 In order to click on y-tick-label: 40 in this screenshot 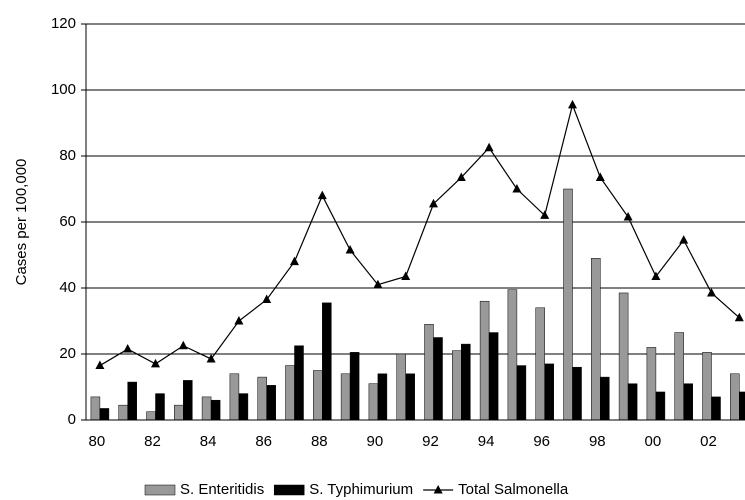, I will do `click(67, 287)`.